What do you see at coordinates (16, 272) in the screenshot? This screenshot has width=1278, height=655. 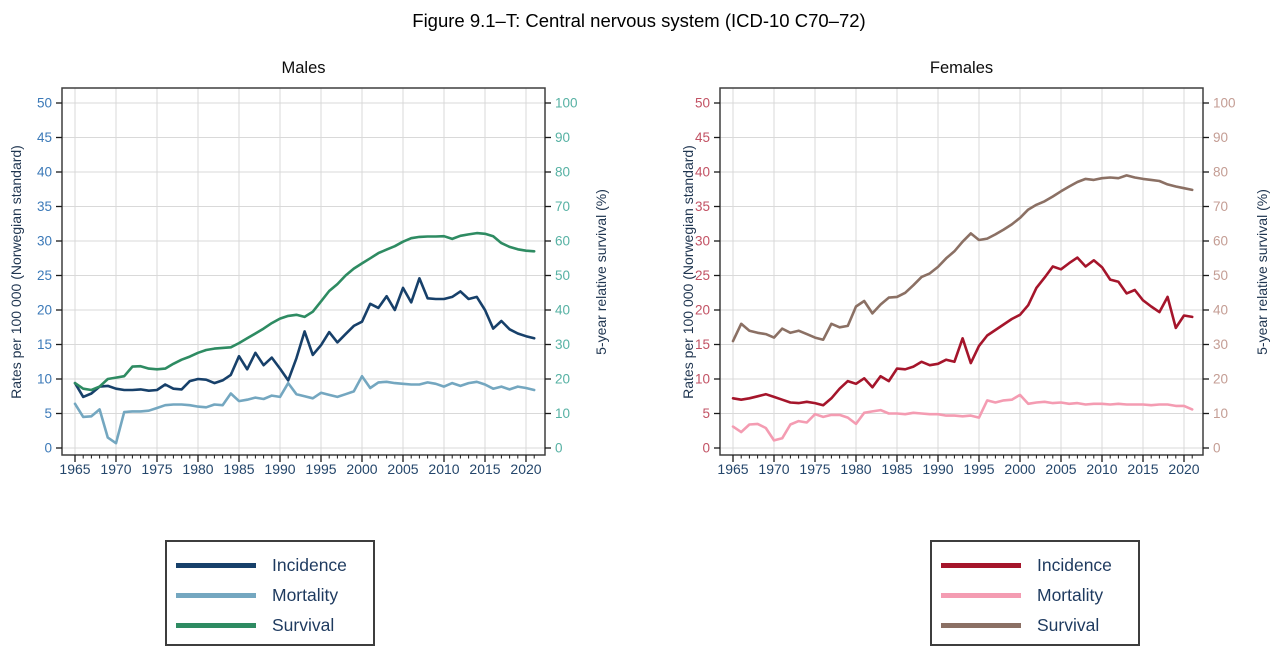 I see `males-left-axis-title: Rates per 100 000 (Norwegian standard)` at bounding box center [16, 272].